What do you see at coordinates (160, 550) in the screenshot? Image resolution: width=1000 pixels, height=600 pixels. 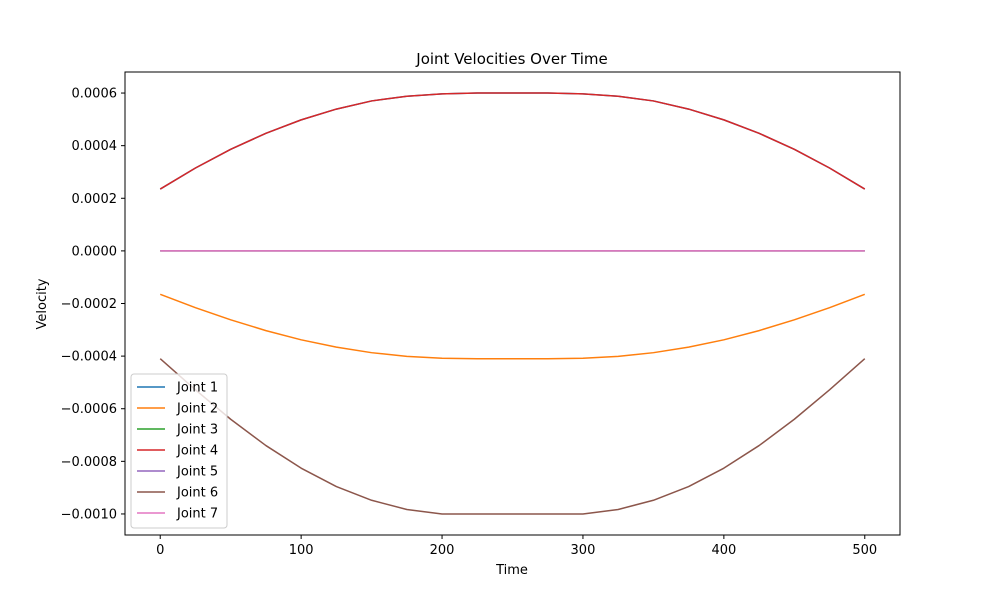 I see `x-tick-label: 0` at bounding box center [160, 550].